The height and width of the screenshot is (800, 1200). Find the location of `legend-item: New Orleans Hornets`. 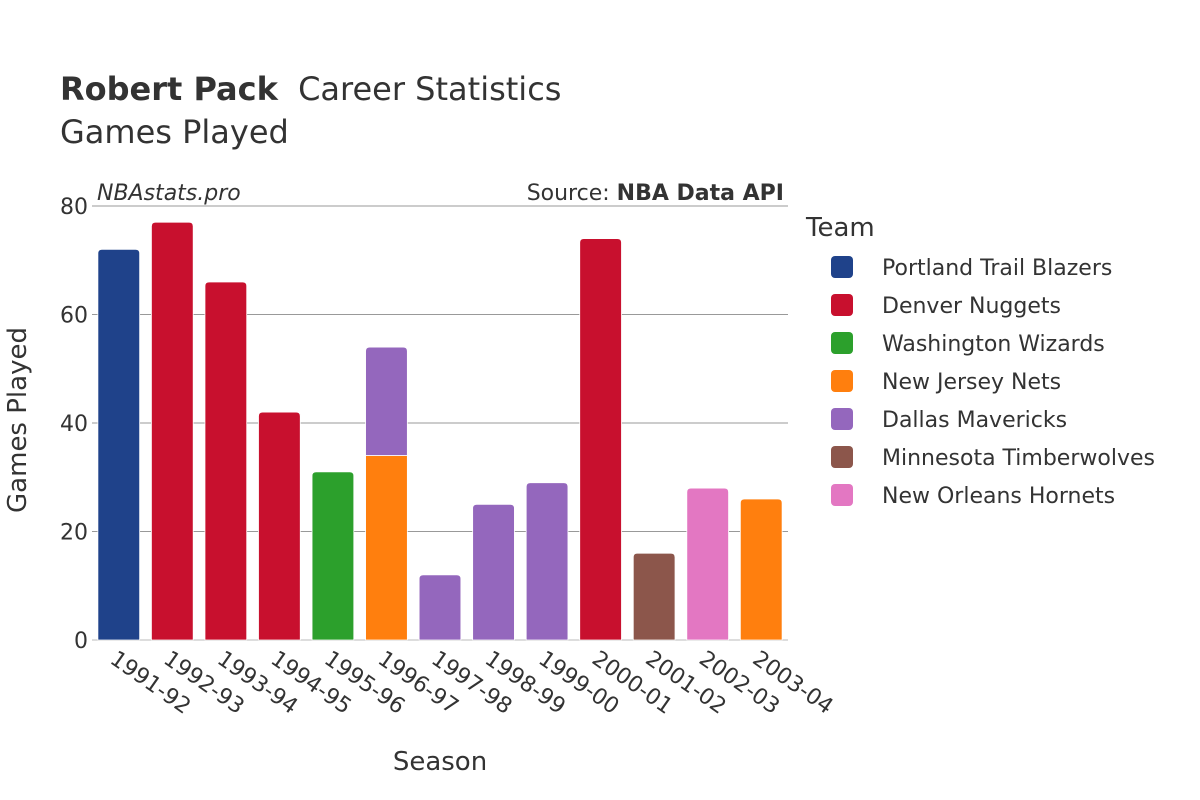

legend-item: New Orleans Hornets is located at coordinates (973, 496).